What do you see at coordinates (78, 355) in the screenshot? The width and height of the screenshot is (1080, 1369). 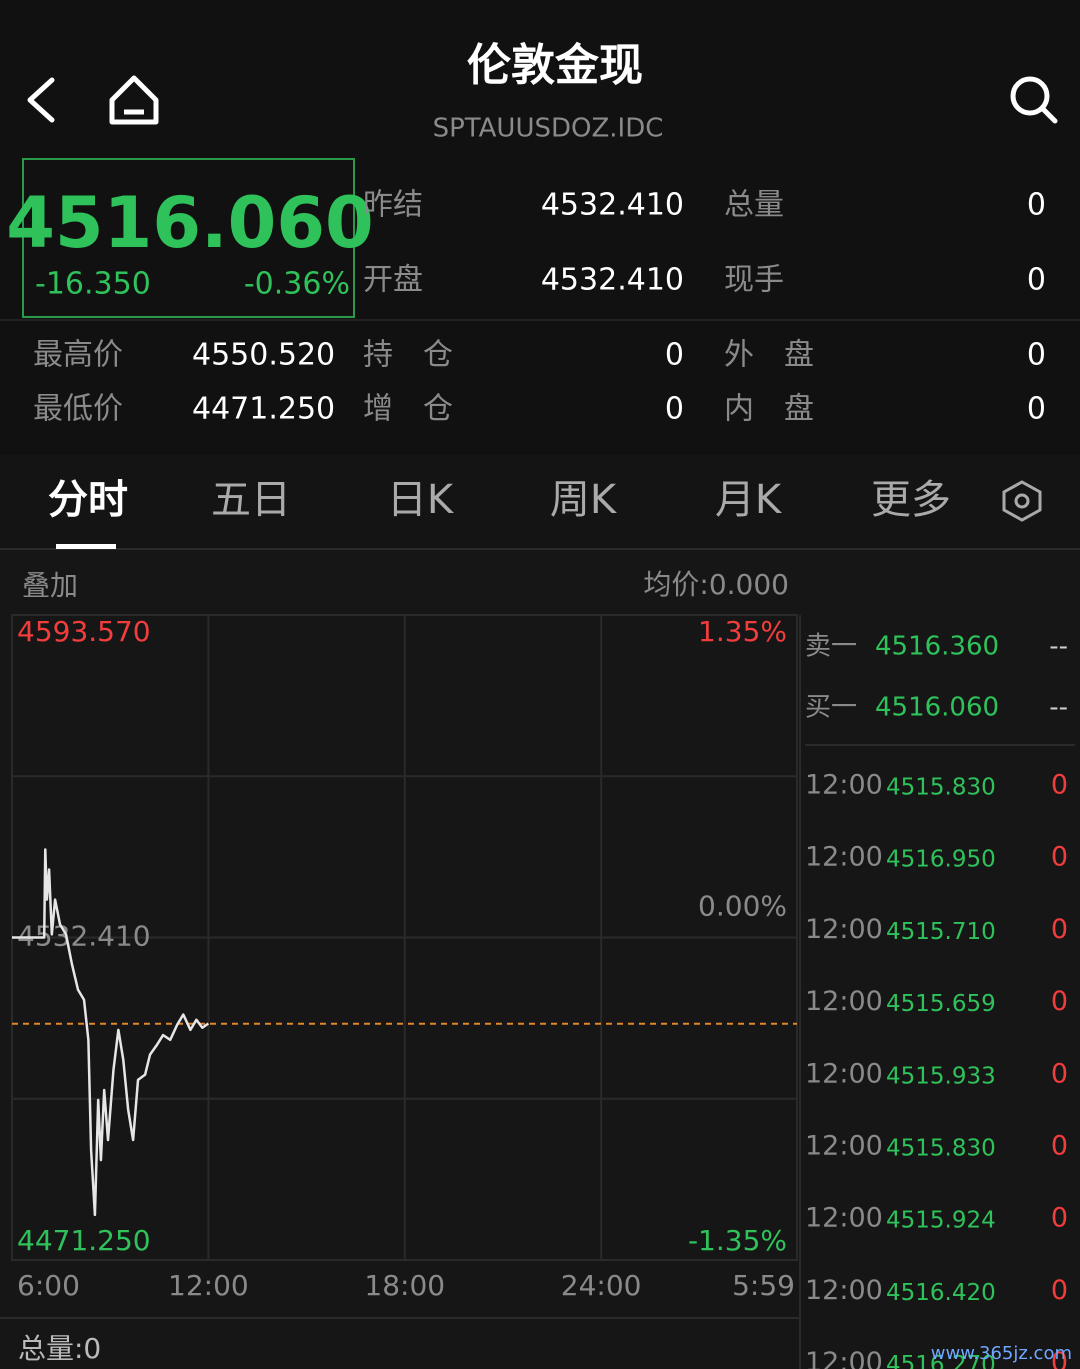 I see `stat-label: 最高价` at bounding box center [78, 355].